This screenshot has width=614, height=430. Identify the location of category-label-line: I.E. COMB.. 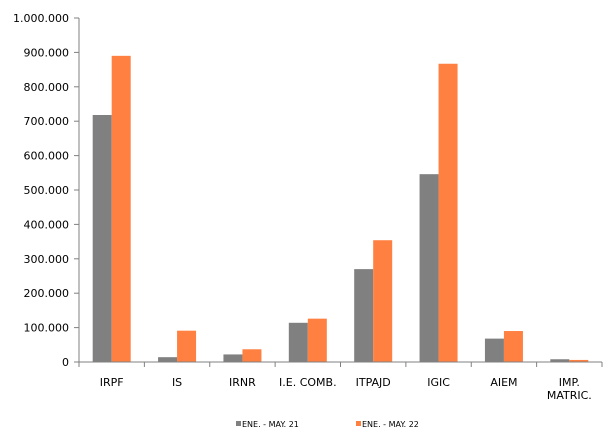
(308, 382).